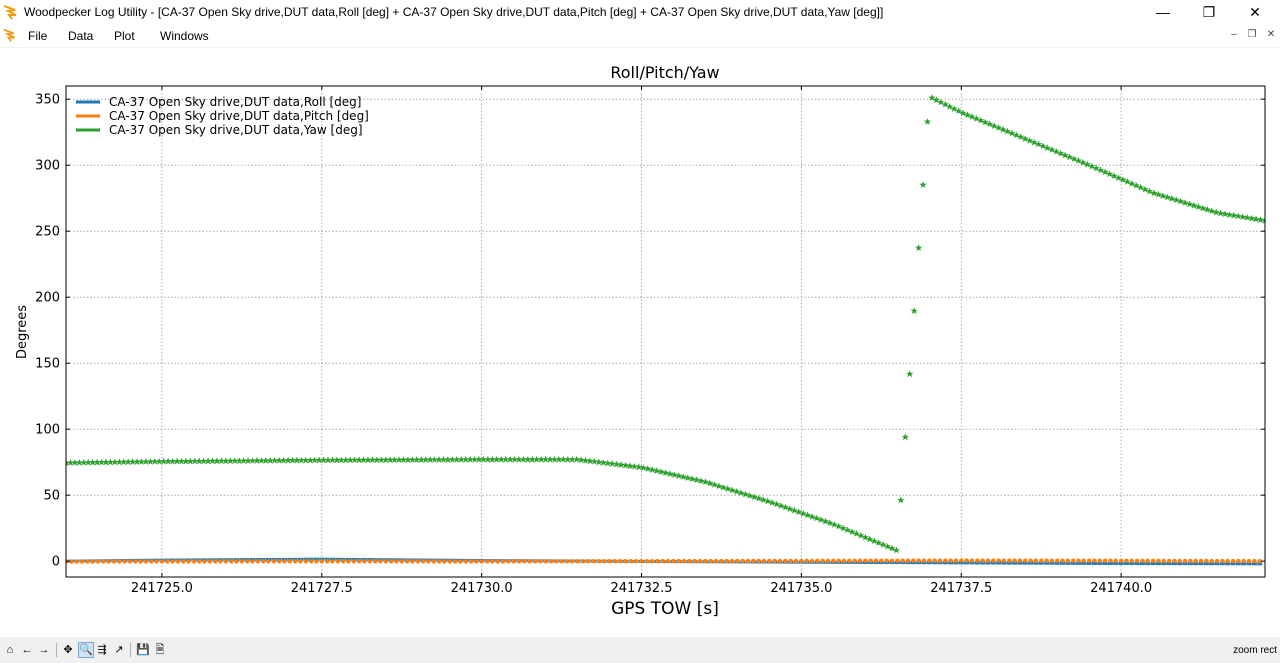 This screenshot has width=1280, height=663. What do you see at coordinates (81, 36) in the screenshot?
I see `menu-data: Data` at bounding box center [81, 36].